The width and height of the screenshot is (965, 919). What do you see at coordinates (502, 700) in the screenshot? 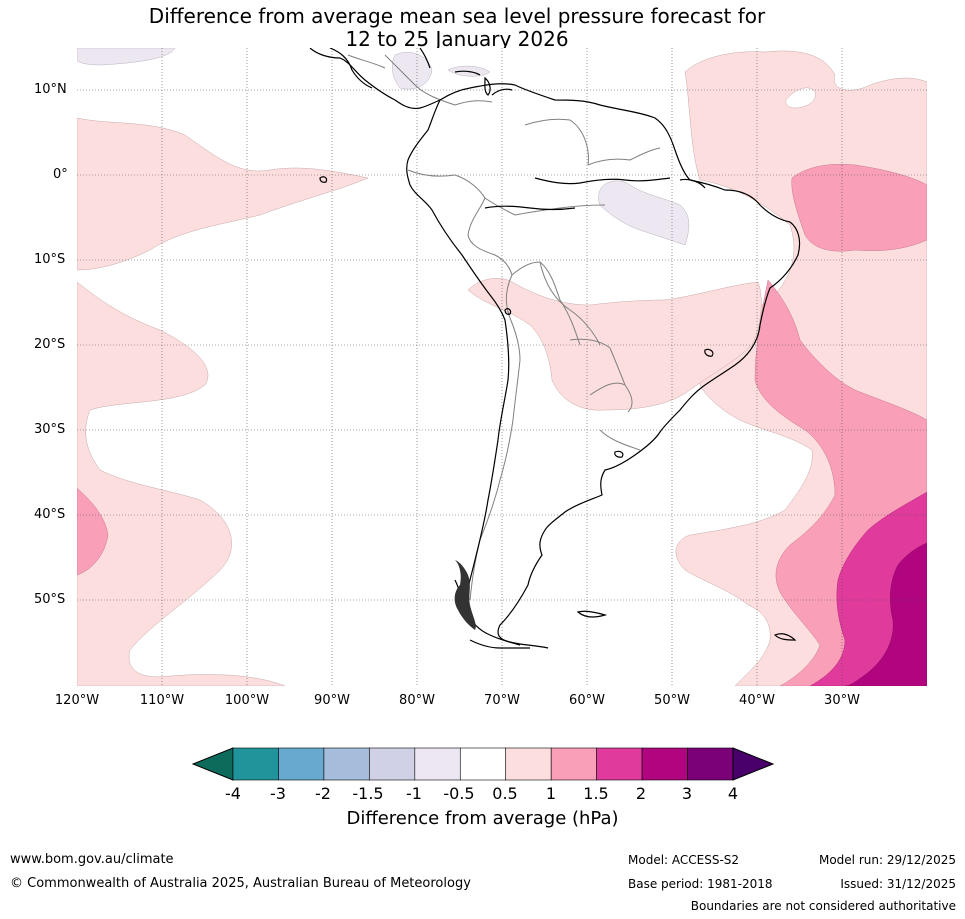
I see `lon-label-70w: 70°W` at bounding box center [502, 700].